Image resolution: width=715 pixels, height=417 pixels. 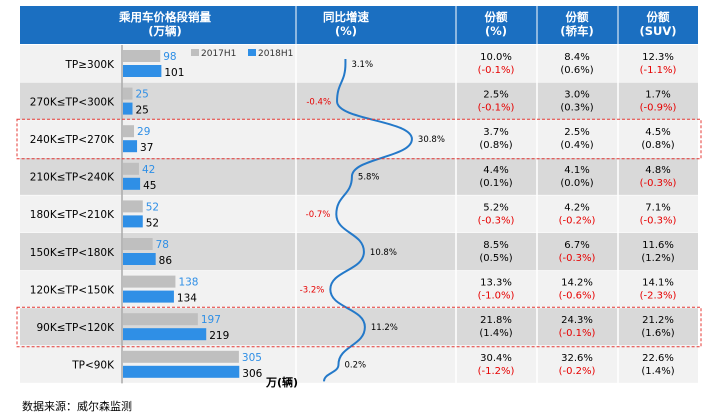 What do you see at coordinates (657, 333) in the screenshot?
I see `share-change: (1.6%)` at bounding box center [657, 333].